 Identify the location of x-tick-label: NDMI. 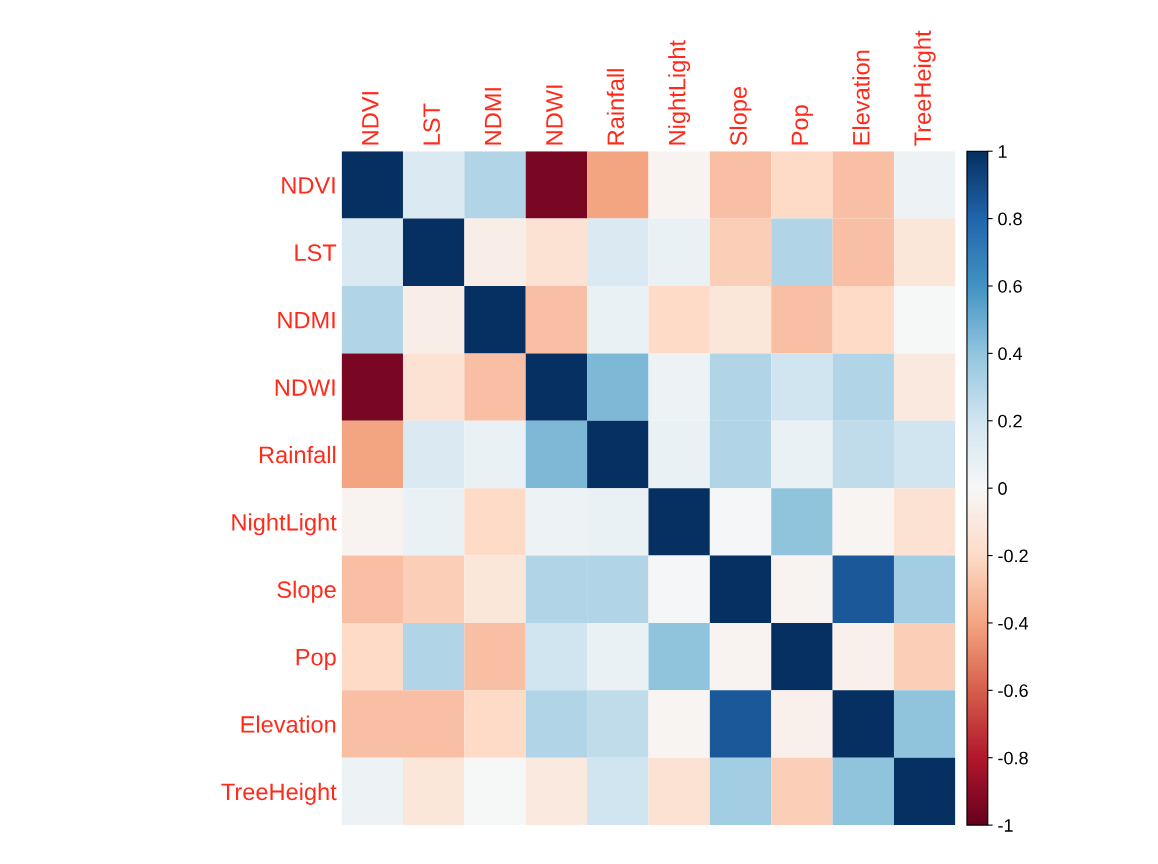
(493, 116).